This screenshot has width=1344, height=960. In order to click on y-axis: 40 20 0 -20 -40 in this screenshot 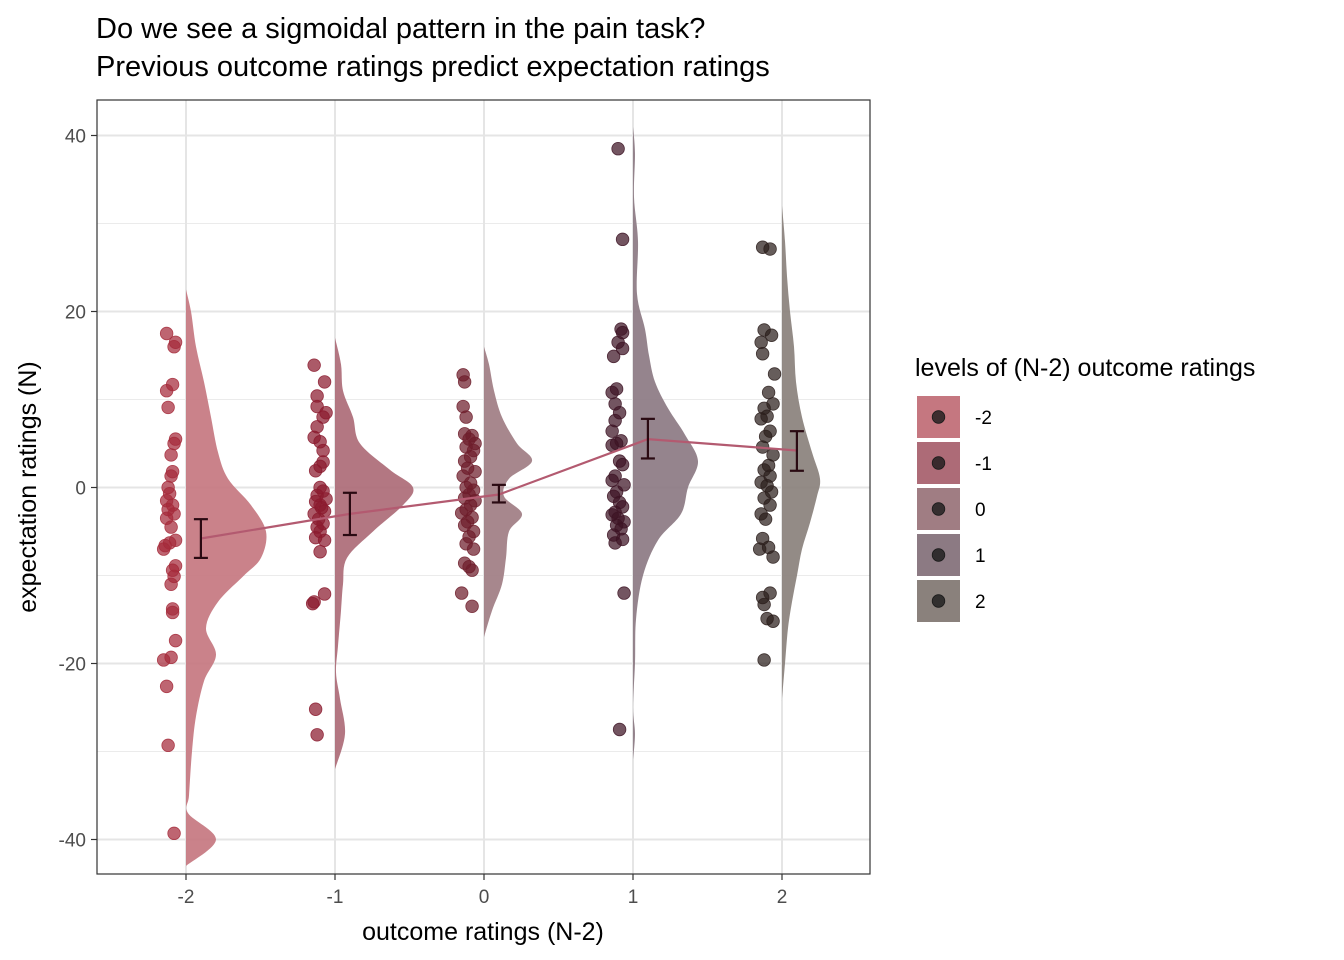, I will do `click(78, 489)`.